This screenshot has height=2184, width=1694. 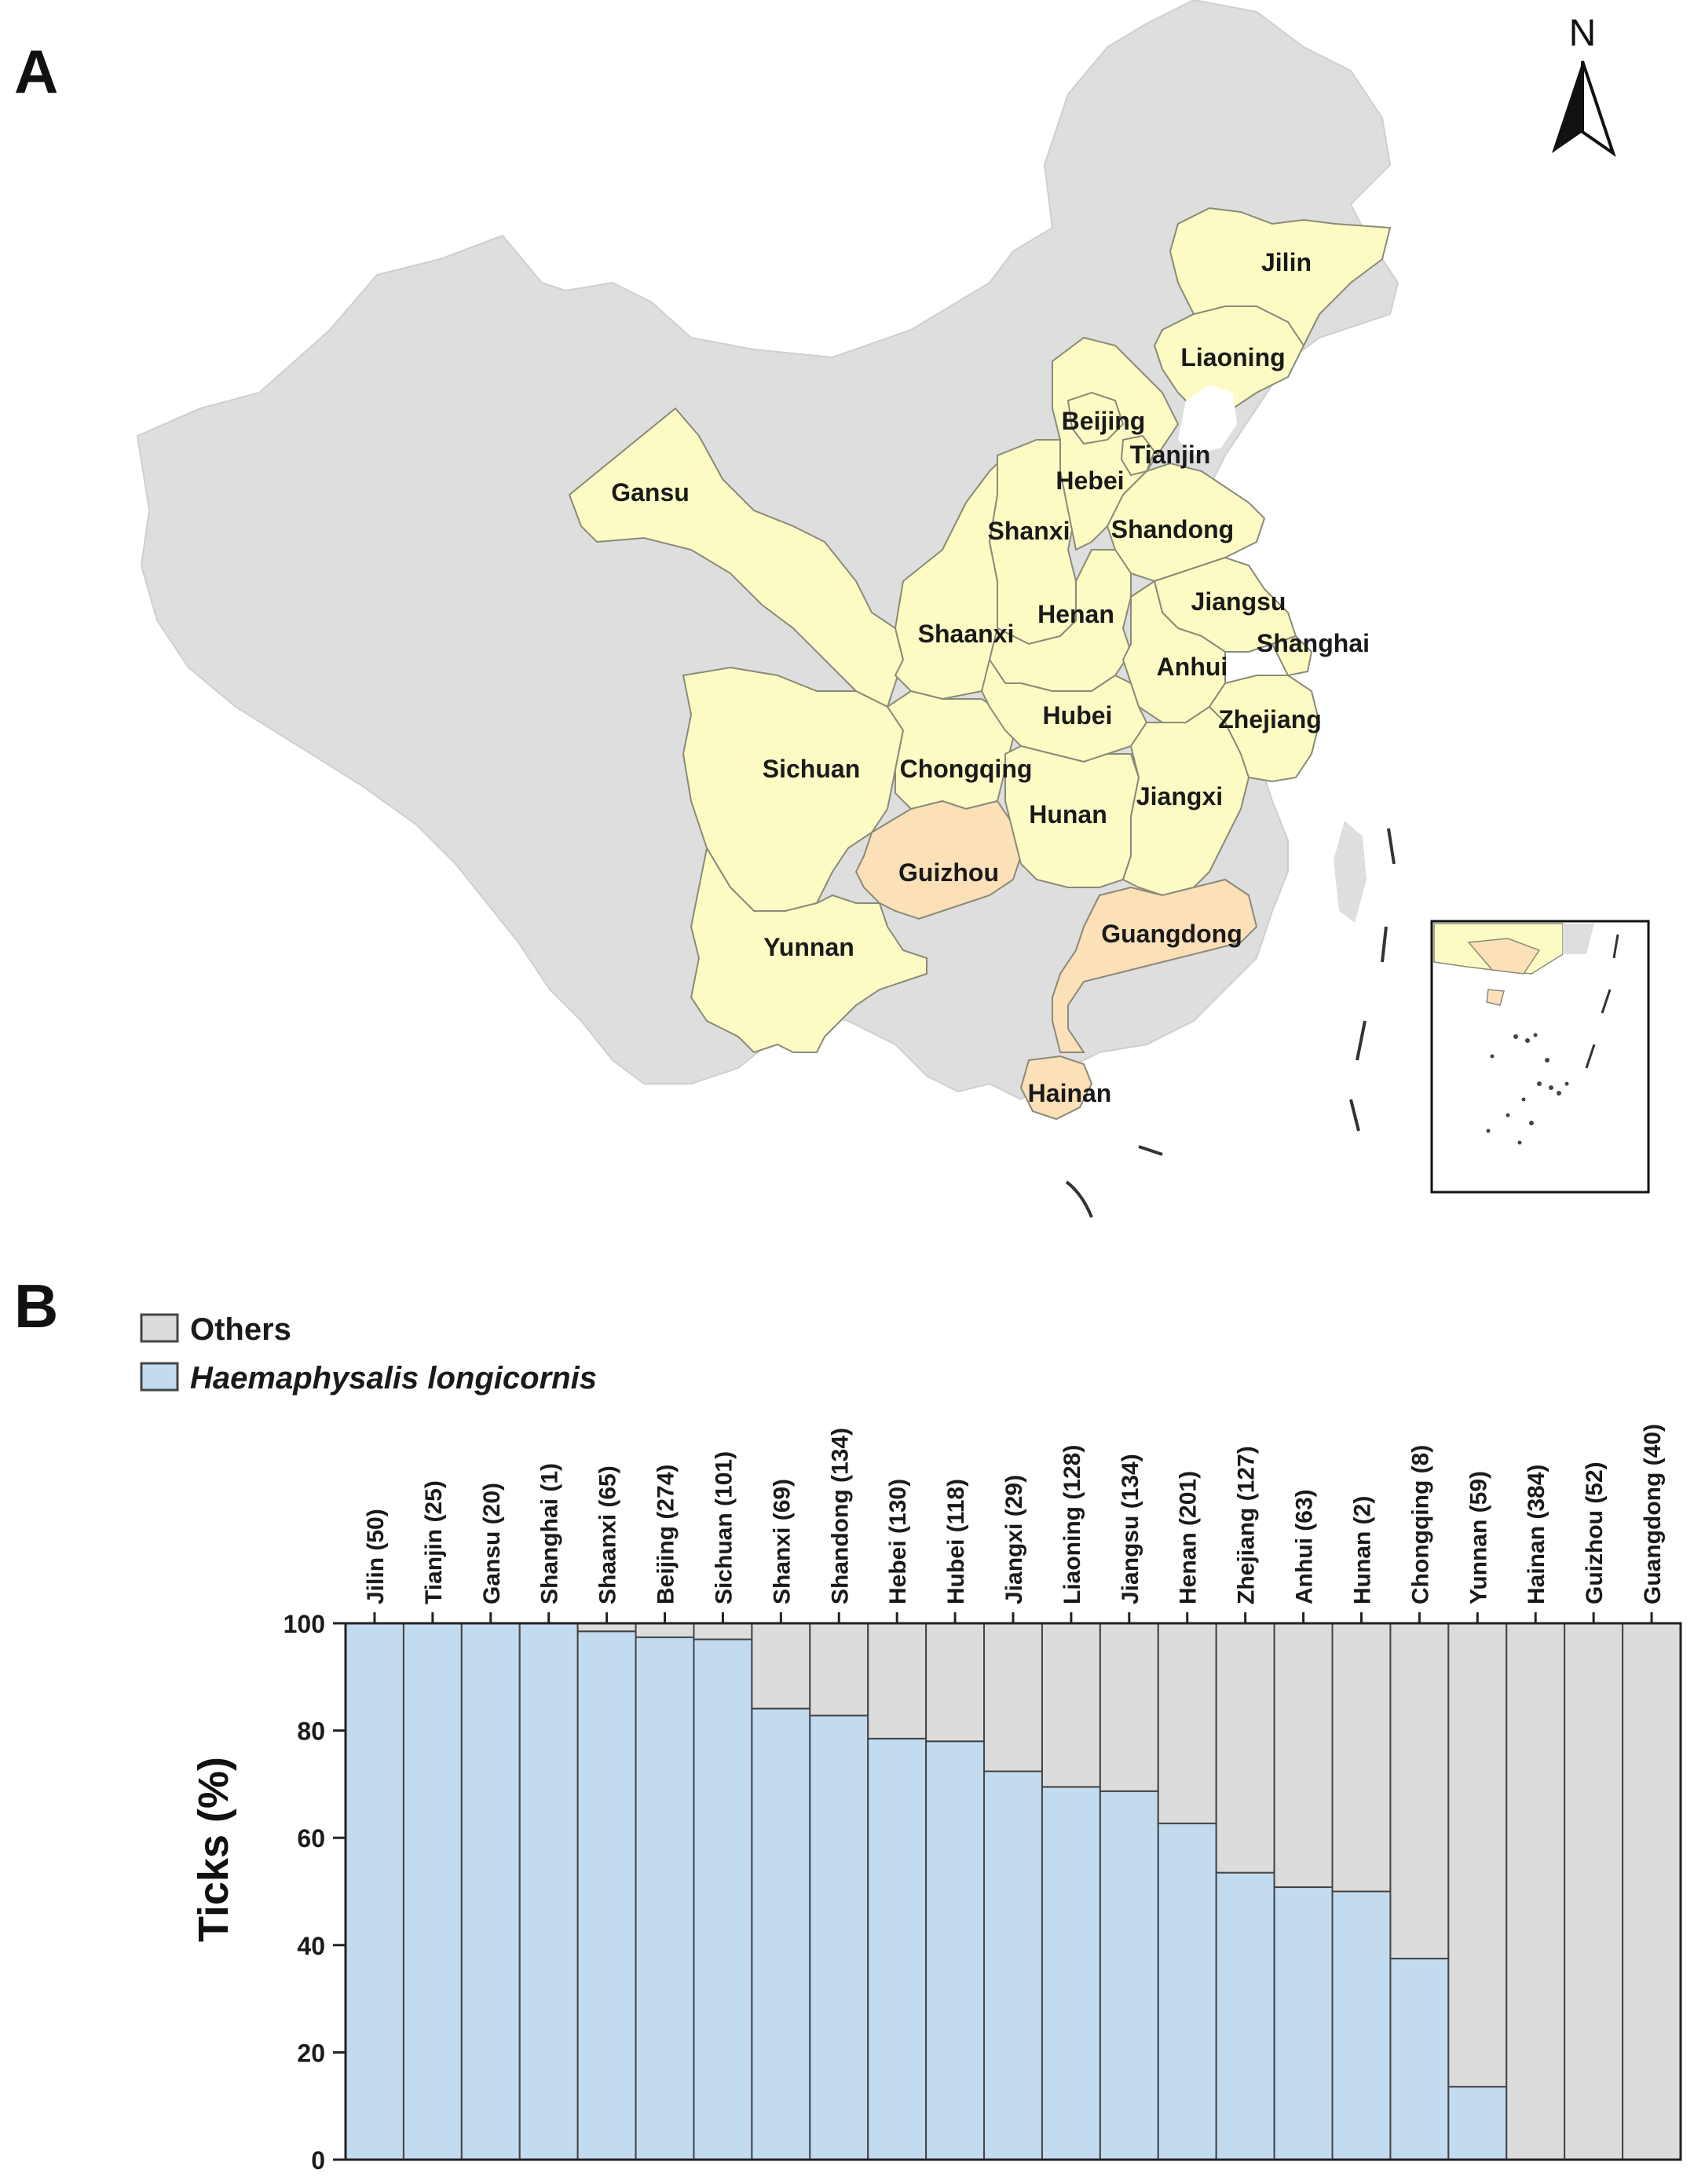 I want to click on north-label: N, so click(x=1583, y=33).